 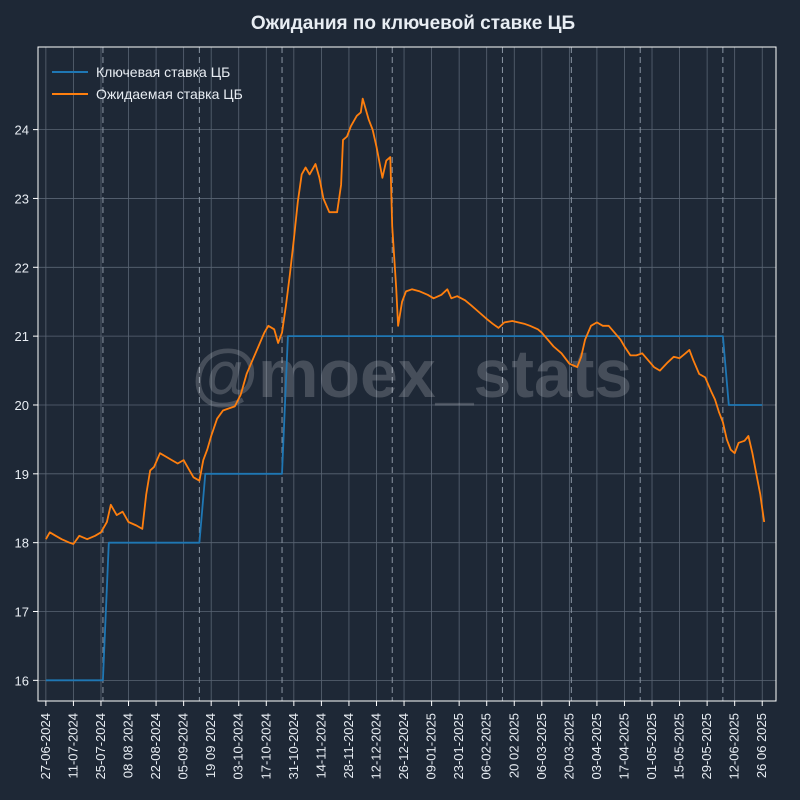 I want to click on x-tick-label: 12-06-2025, so click(x=734, y=746).